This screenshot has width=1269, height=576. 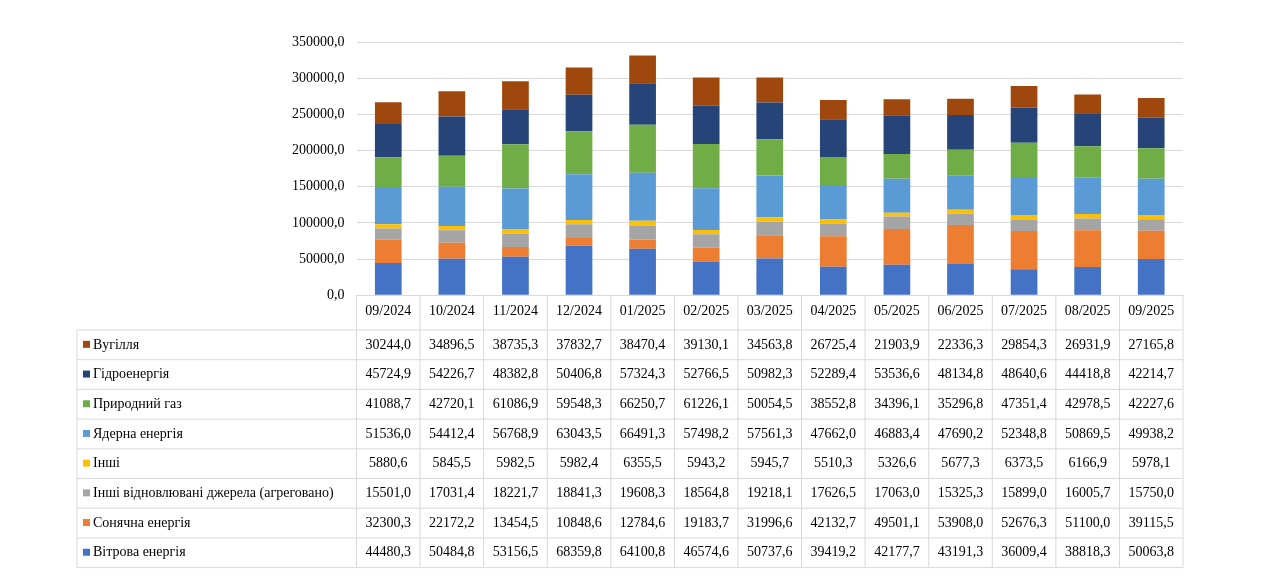 I want to click on data-label: 57561,3, so click(x=770, y=433).